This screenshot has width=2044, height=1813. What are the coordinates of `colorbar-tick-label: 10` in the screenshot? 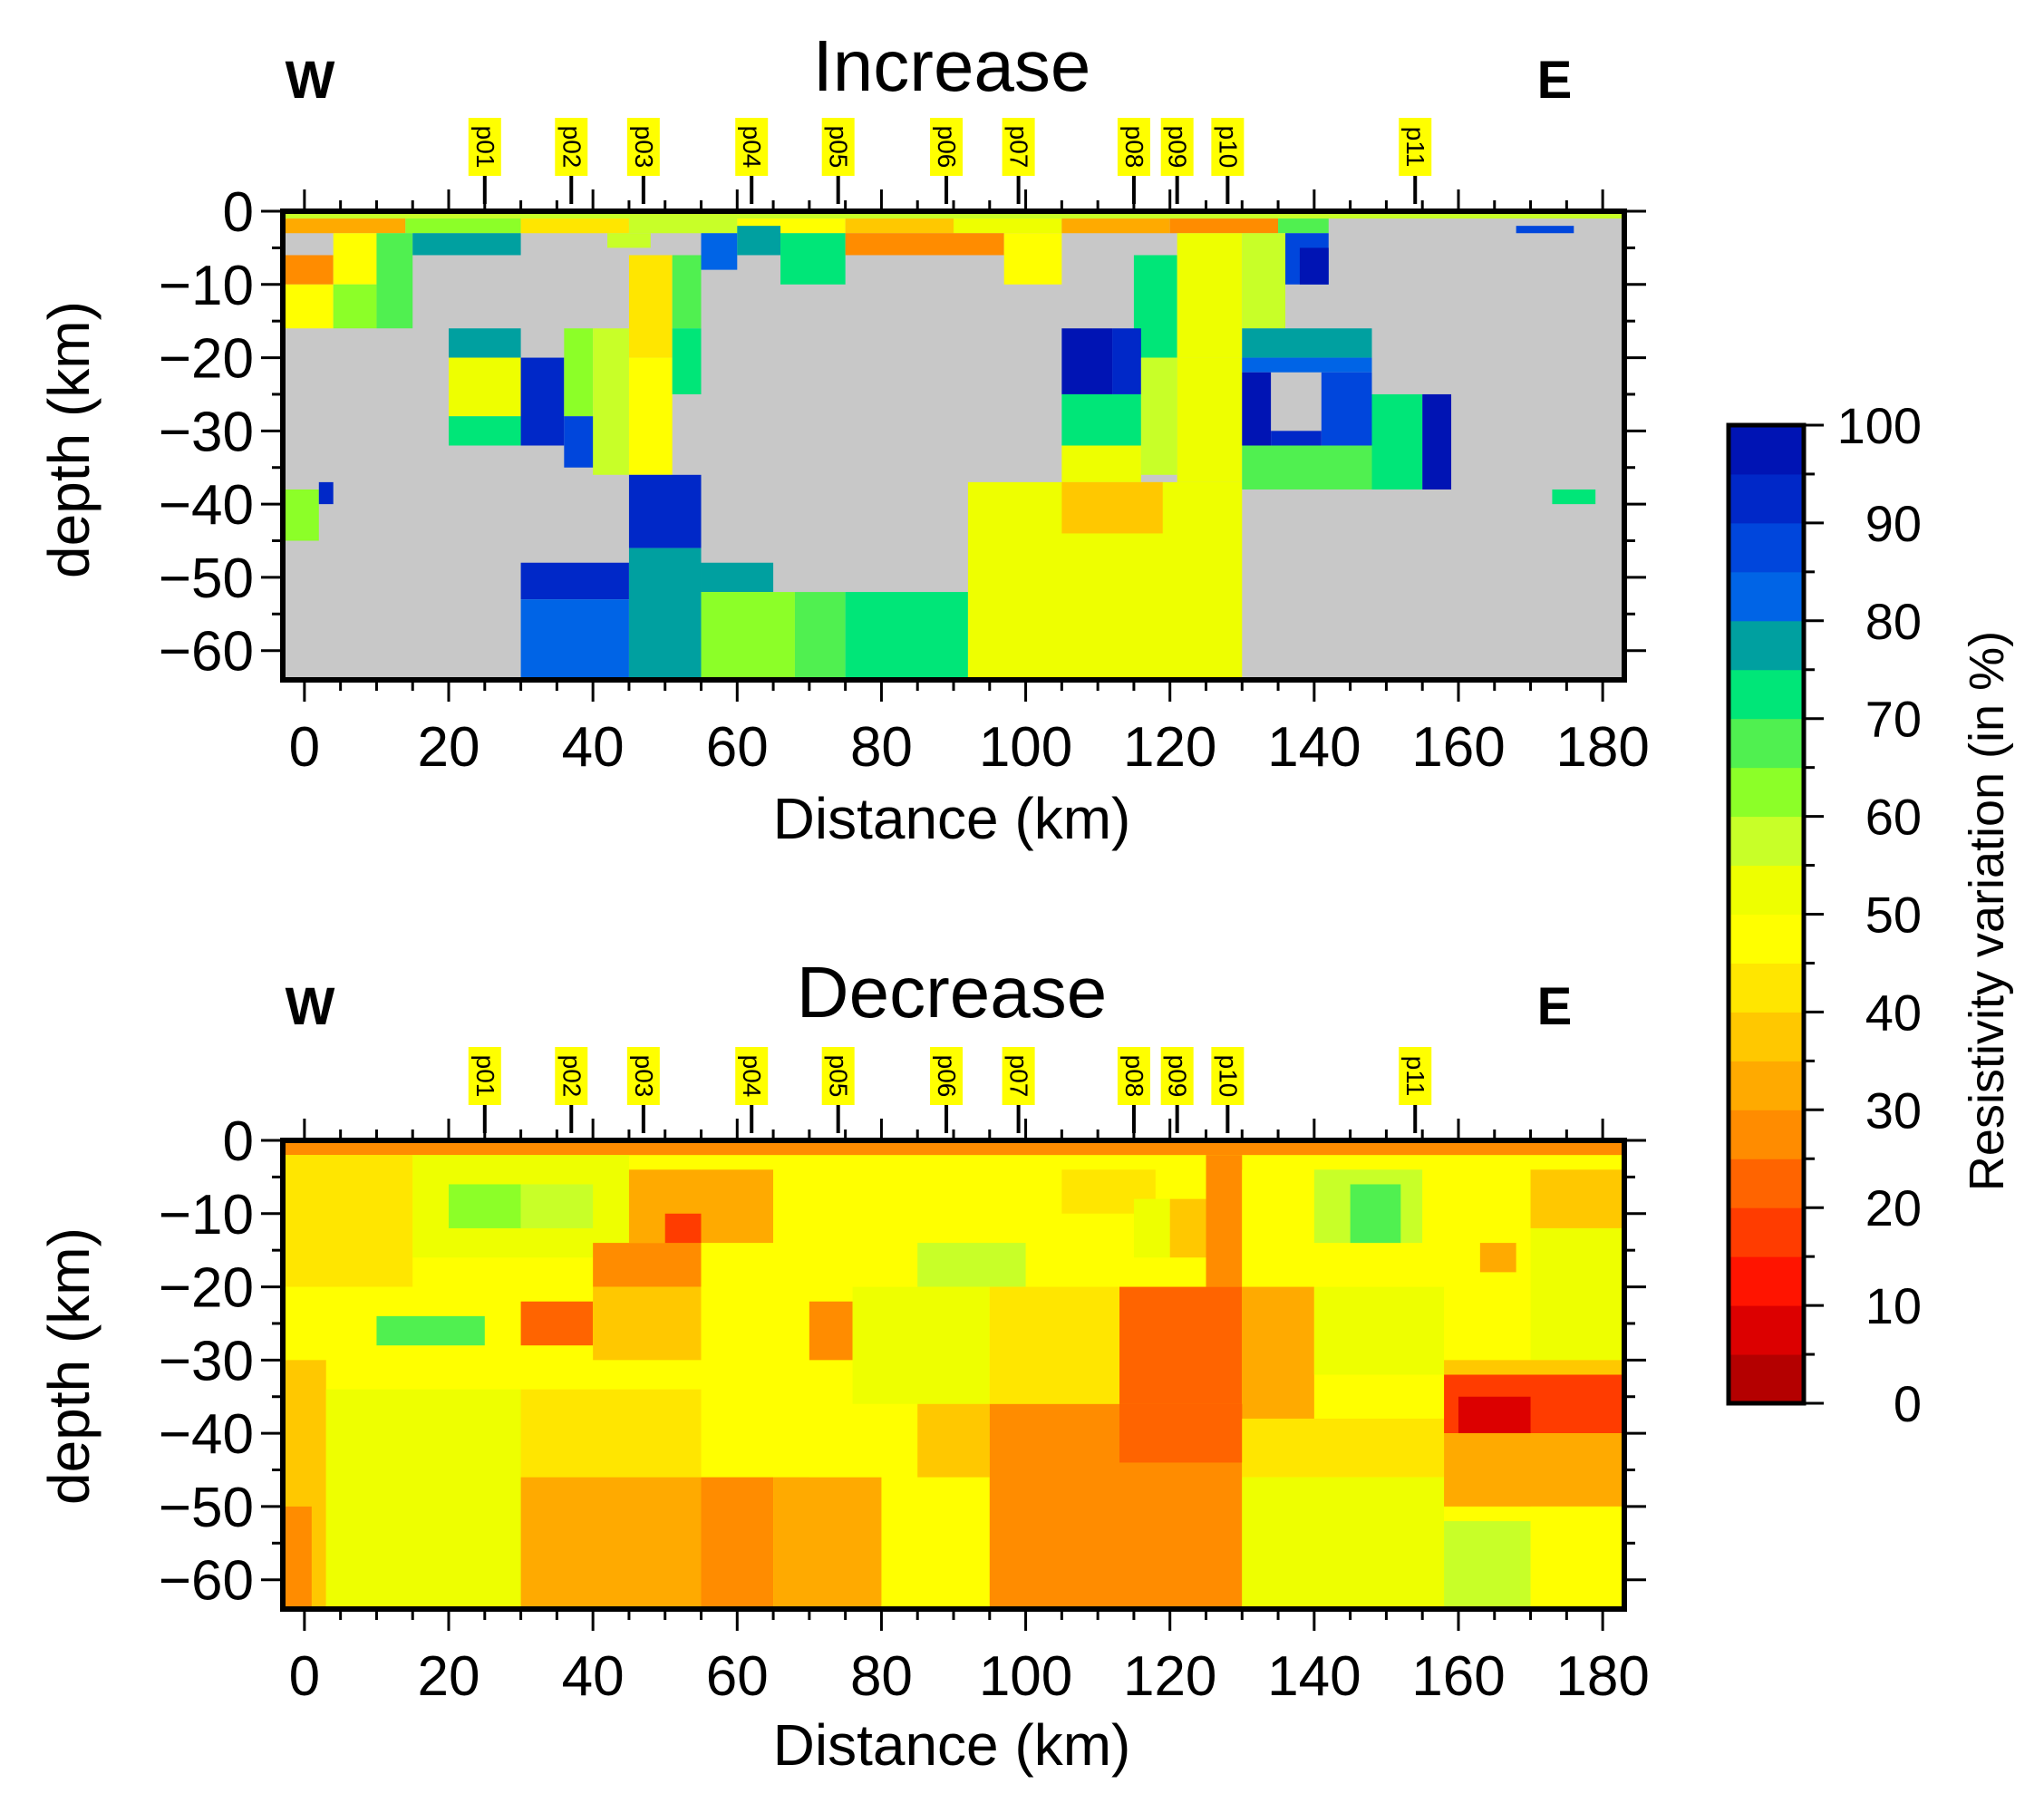 It's located at (1893, 1305).